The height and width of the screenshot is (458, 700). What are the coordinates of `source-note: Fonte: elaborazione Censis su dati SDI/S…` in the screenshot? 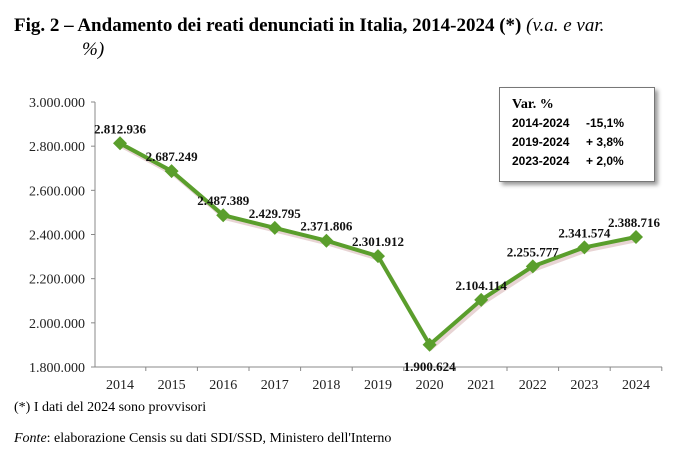 It's located at (203, 438).